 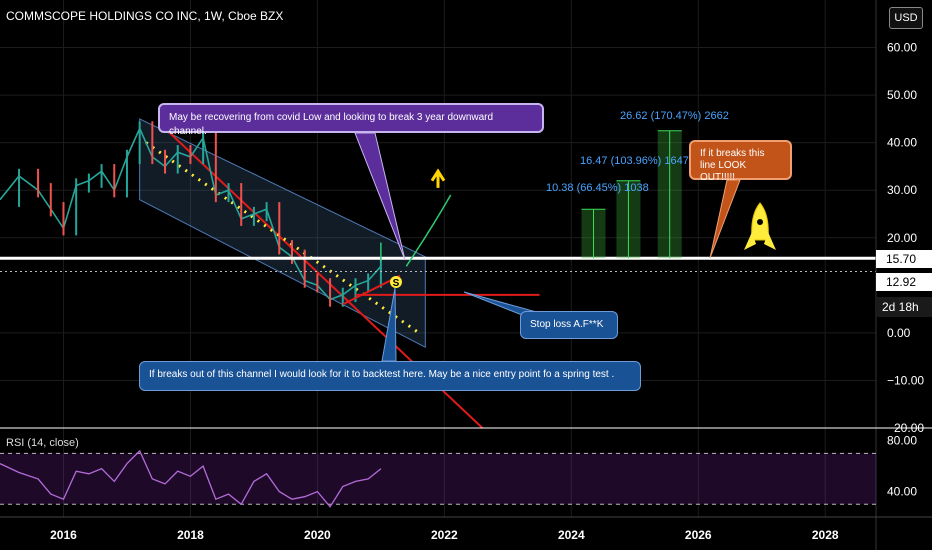 What do you see at coordinates (597, 188) in the screenshot?
I see `measure-label-1: 10.38 (66.45%) 1038` at bounding box center [597, 188].